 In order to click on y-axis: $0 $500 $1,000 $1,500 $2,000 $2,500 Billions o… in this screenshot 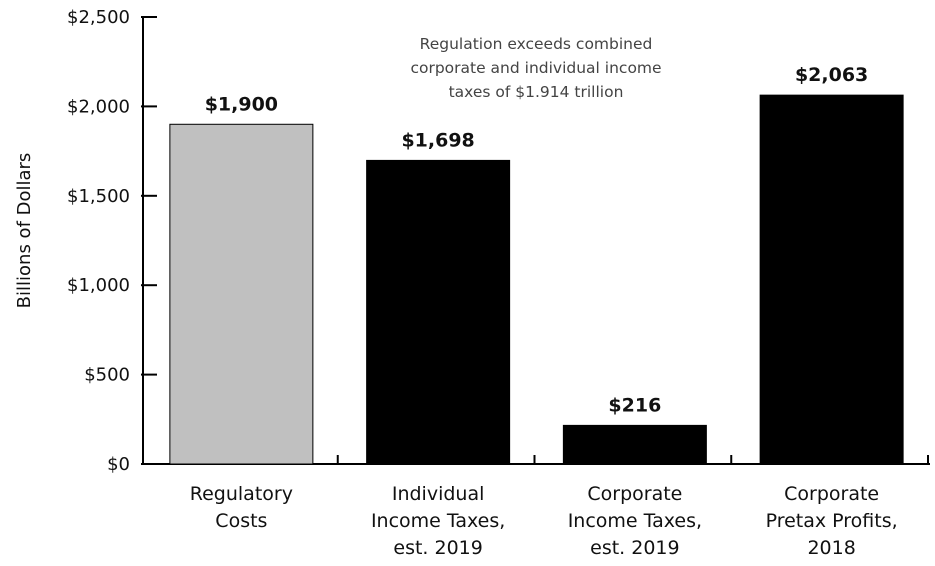, I will do `click(85, 241)`.